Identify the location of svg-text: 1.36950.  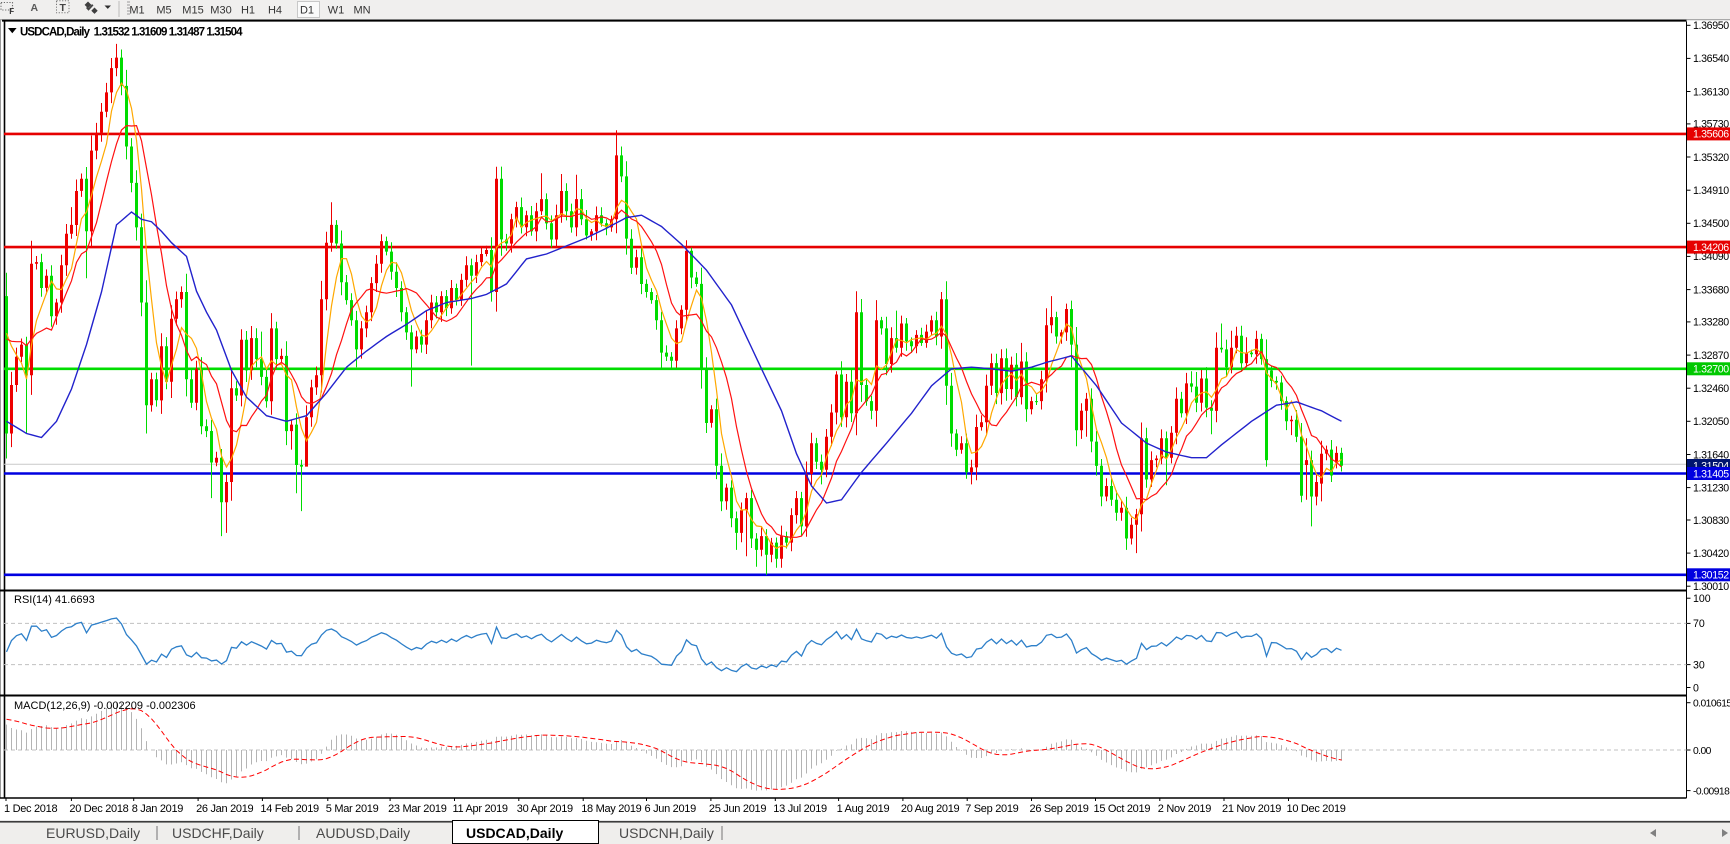
(1711, 26).